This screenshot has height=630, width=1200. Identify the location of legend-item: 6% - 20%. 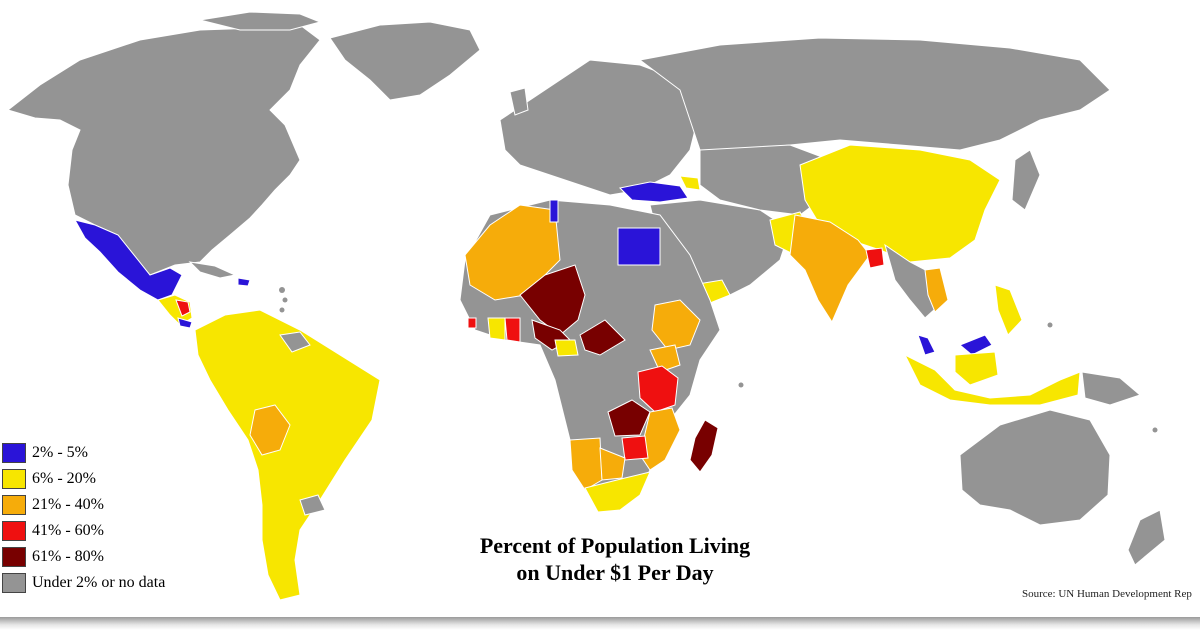
(83, 479).